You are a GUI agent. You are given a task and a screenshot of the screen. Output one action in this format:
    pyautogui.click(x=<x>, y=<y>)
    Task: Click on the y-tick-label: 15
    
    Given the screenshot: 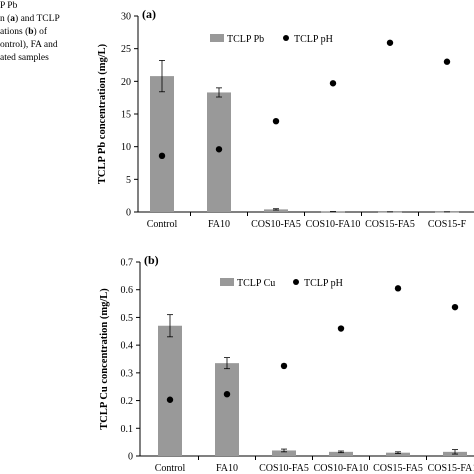 What is the action you would take?
    pyautogui.click(x=126, y=115)
    